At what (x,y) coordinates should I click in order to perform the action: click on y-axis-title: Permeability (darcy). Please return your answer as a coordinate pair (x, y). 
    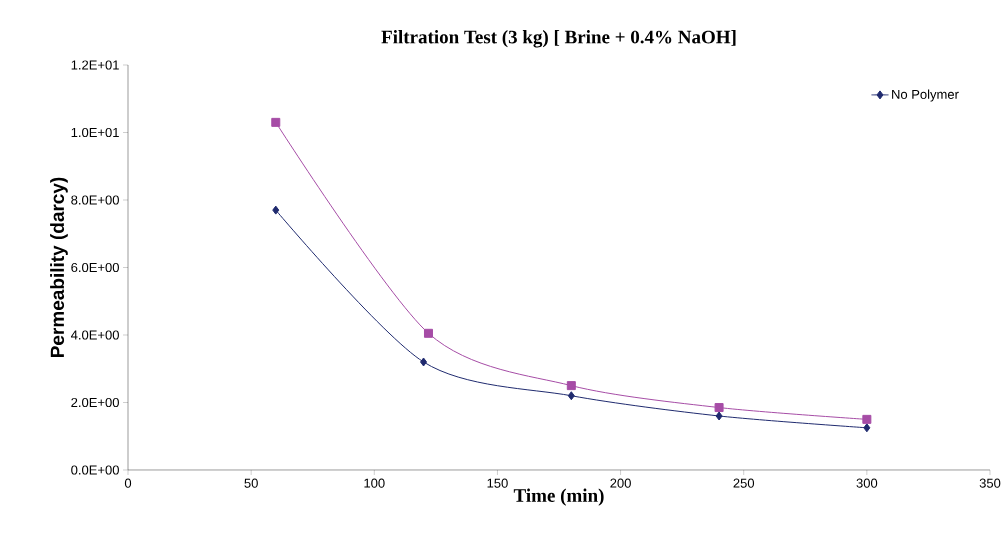
    Looking at the image, I should click on (59, 267).